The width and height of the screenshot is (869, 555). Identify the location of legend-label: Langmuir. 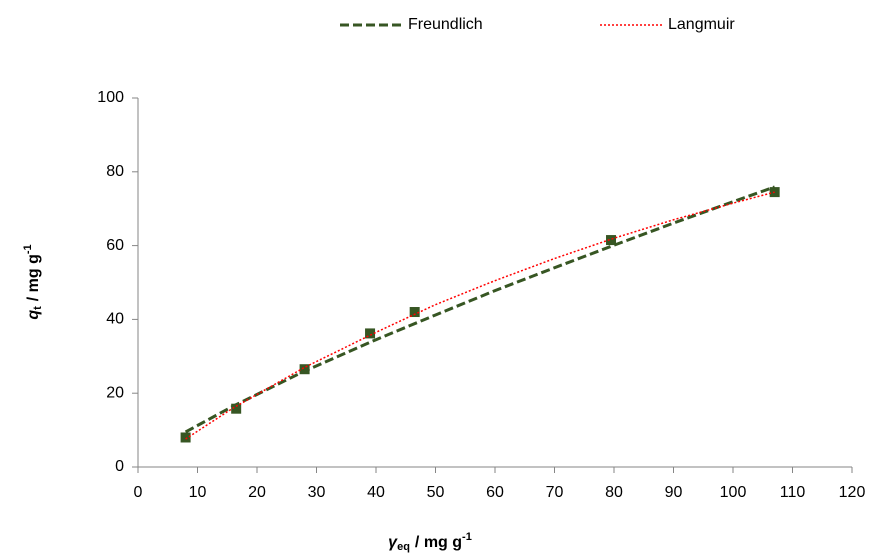
(701, 24).